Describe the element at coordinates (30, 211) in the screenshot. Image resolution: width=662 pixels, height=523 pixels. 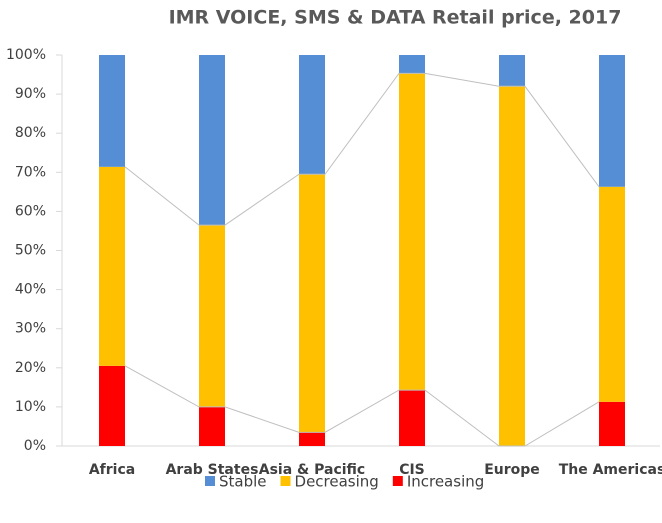
I see `y-tick-label: 60%` at that location.